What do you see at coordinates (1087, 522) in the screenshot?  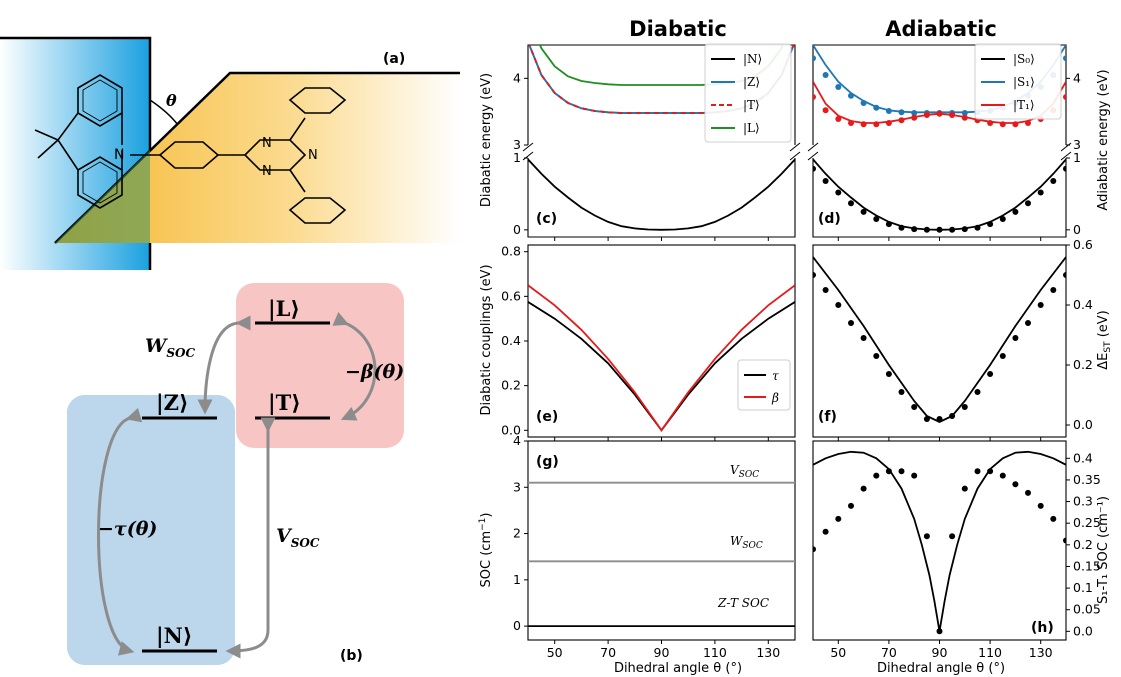 I see `h-ytick-label: 0.25` at bounding box center [1087, 522].